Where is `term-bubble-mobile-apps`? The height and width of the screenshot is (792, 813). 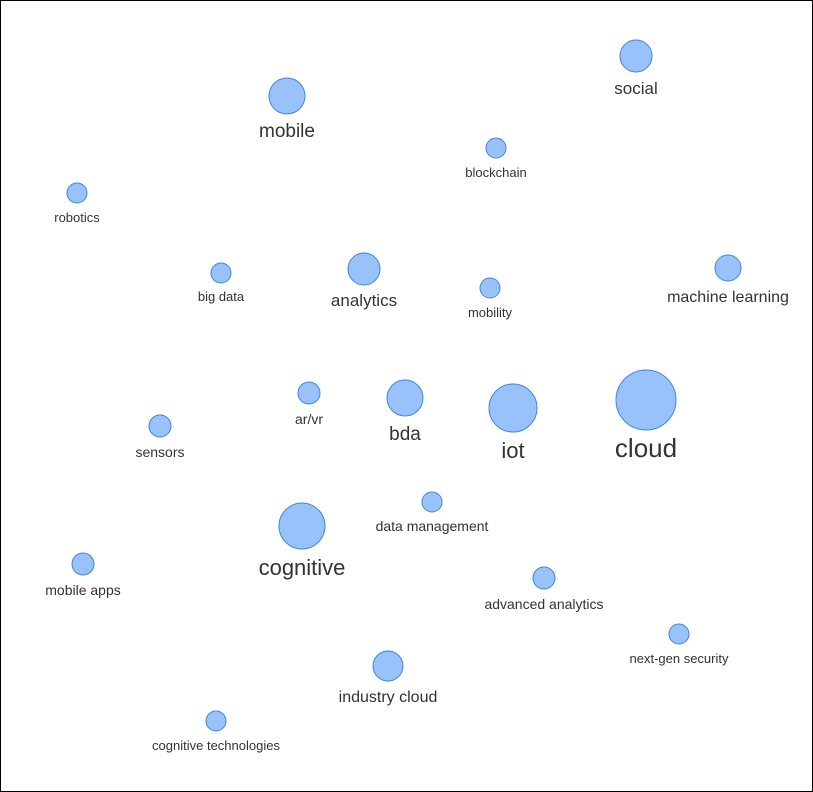
term-bubble-mobile-apps is located at coordinates (83, 564).